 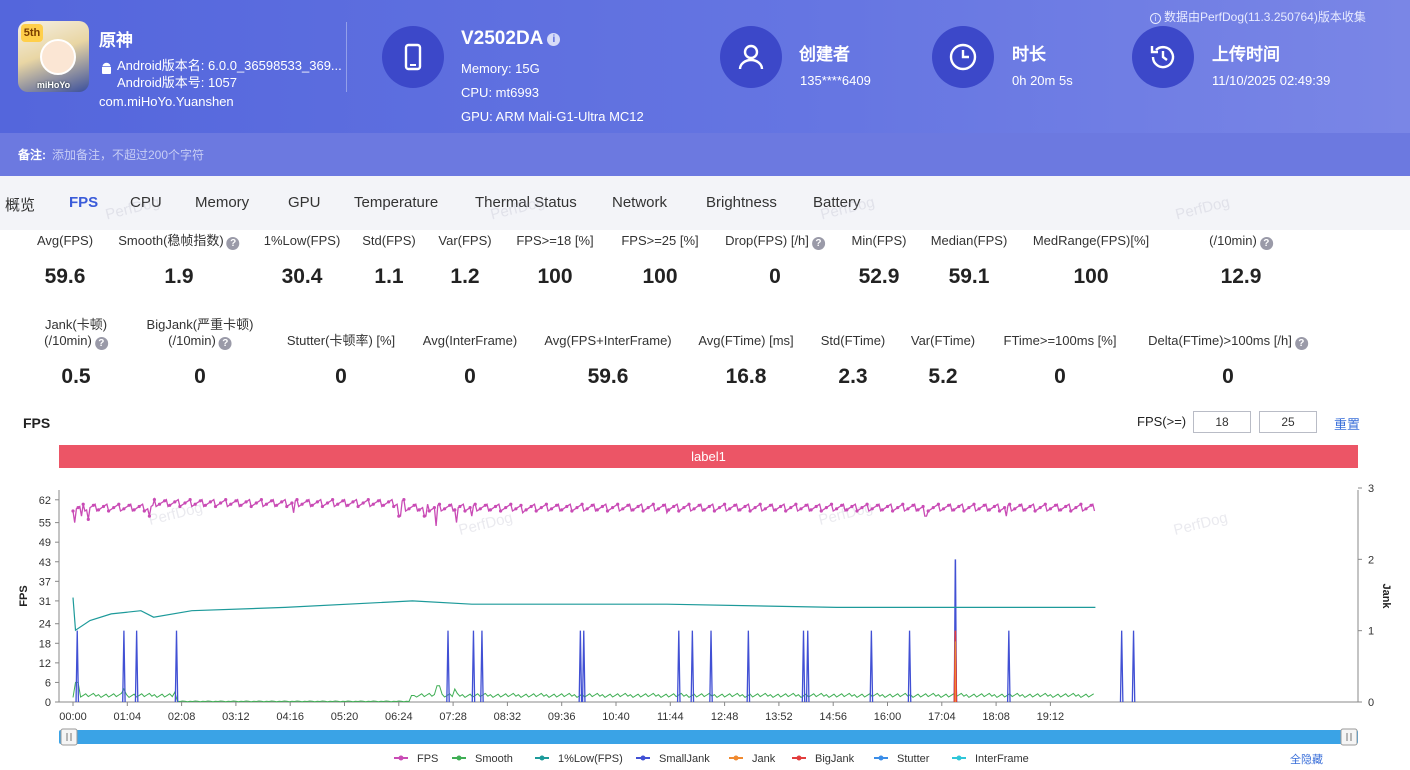 What do you see at coordinates (128, 155) in the screenshot?
I see `remark-input: 添加备注，不超过200个字符` at bounding box center [128, 155].